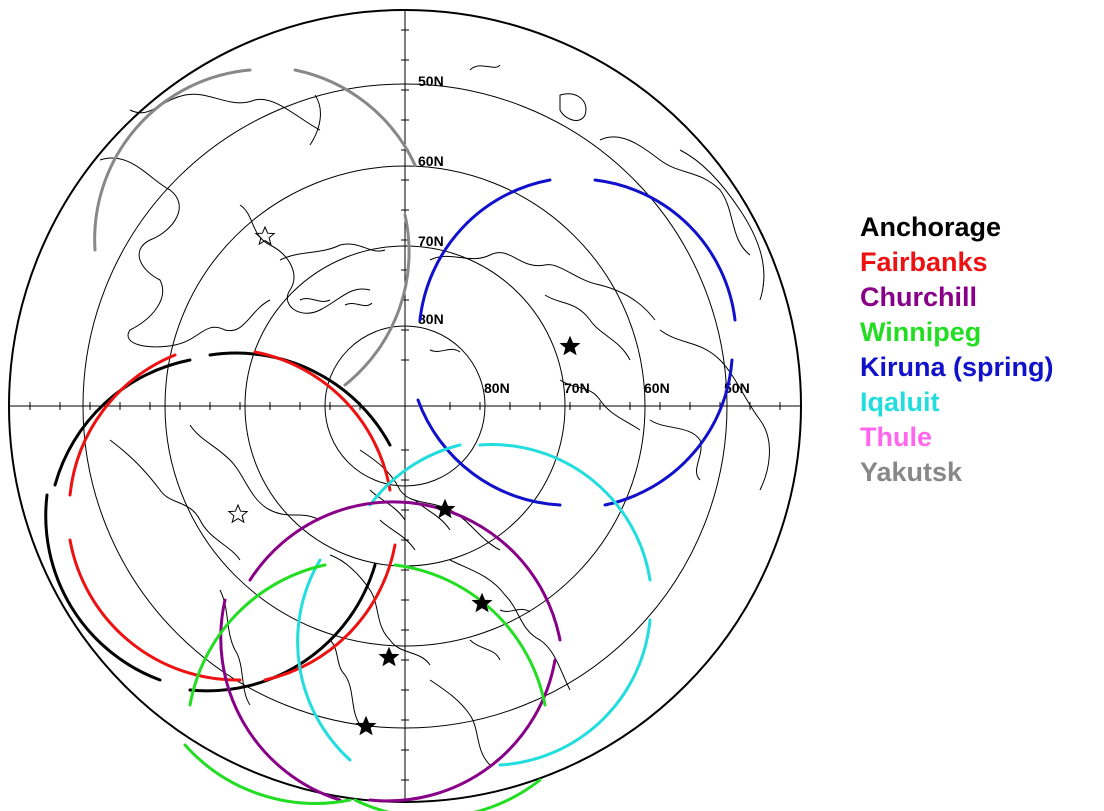 The image size is (1104, 811). Describe the element at coordinates (737, 388) in the screenshot. I see `meridian-label-50: 50N` at that location.